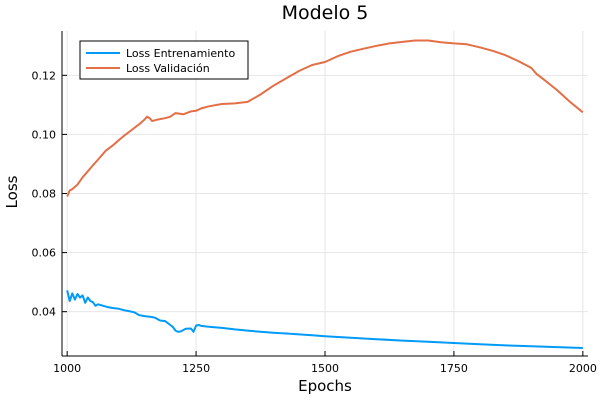 The width and height of the screenshot is (600, 400). What do you see at coordinates (168, 68) in the screenshot?
I see `legend-label-1: Loss Validación` at bounding box center [168, 68].